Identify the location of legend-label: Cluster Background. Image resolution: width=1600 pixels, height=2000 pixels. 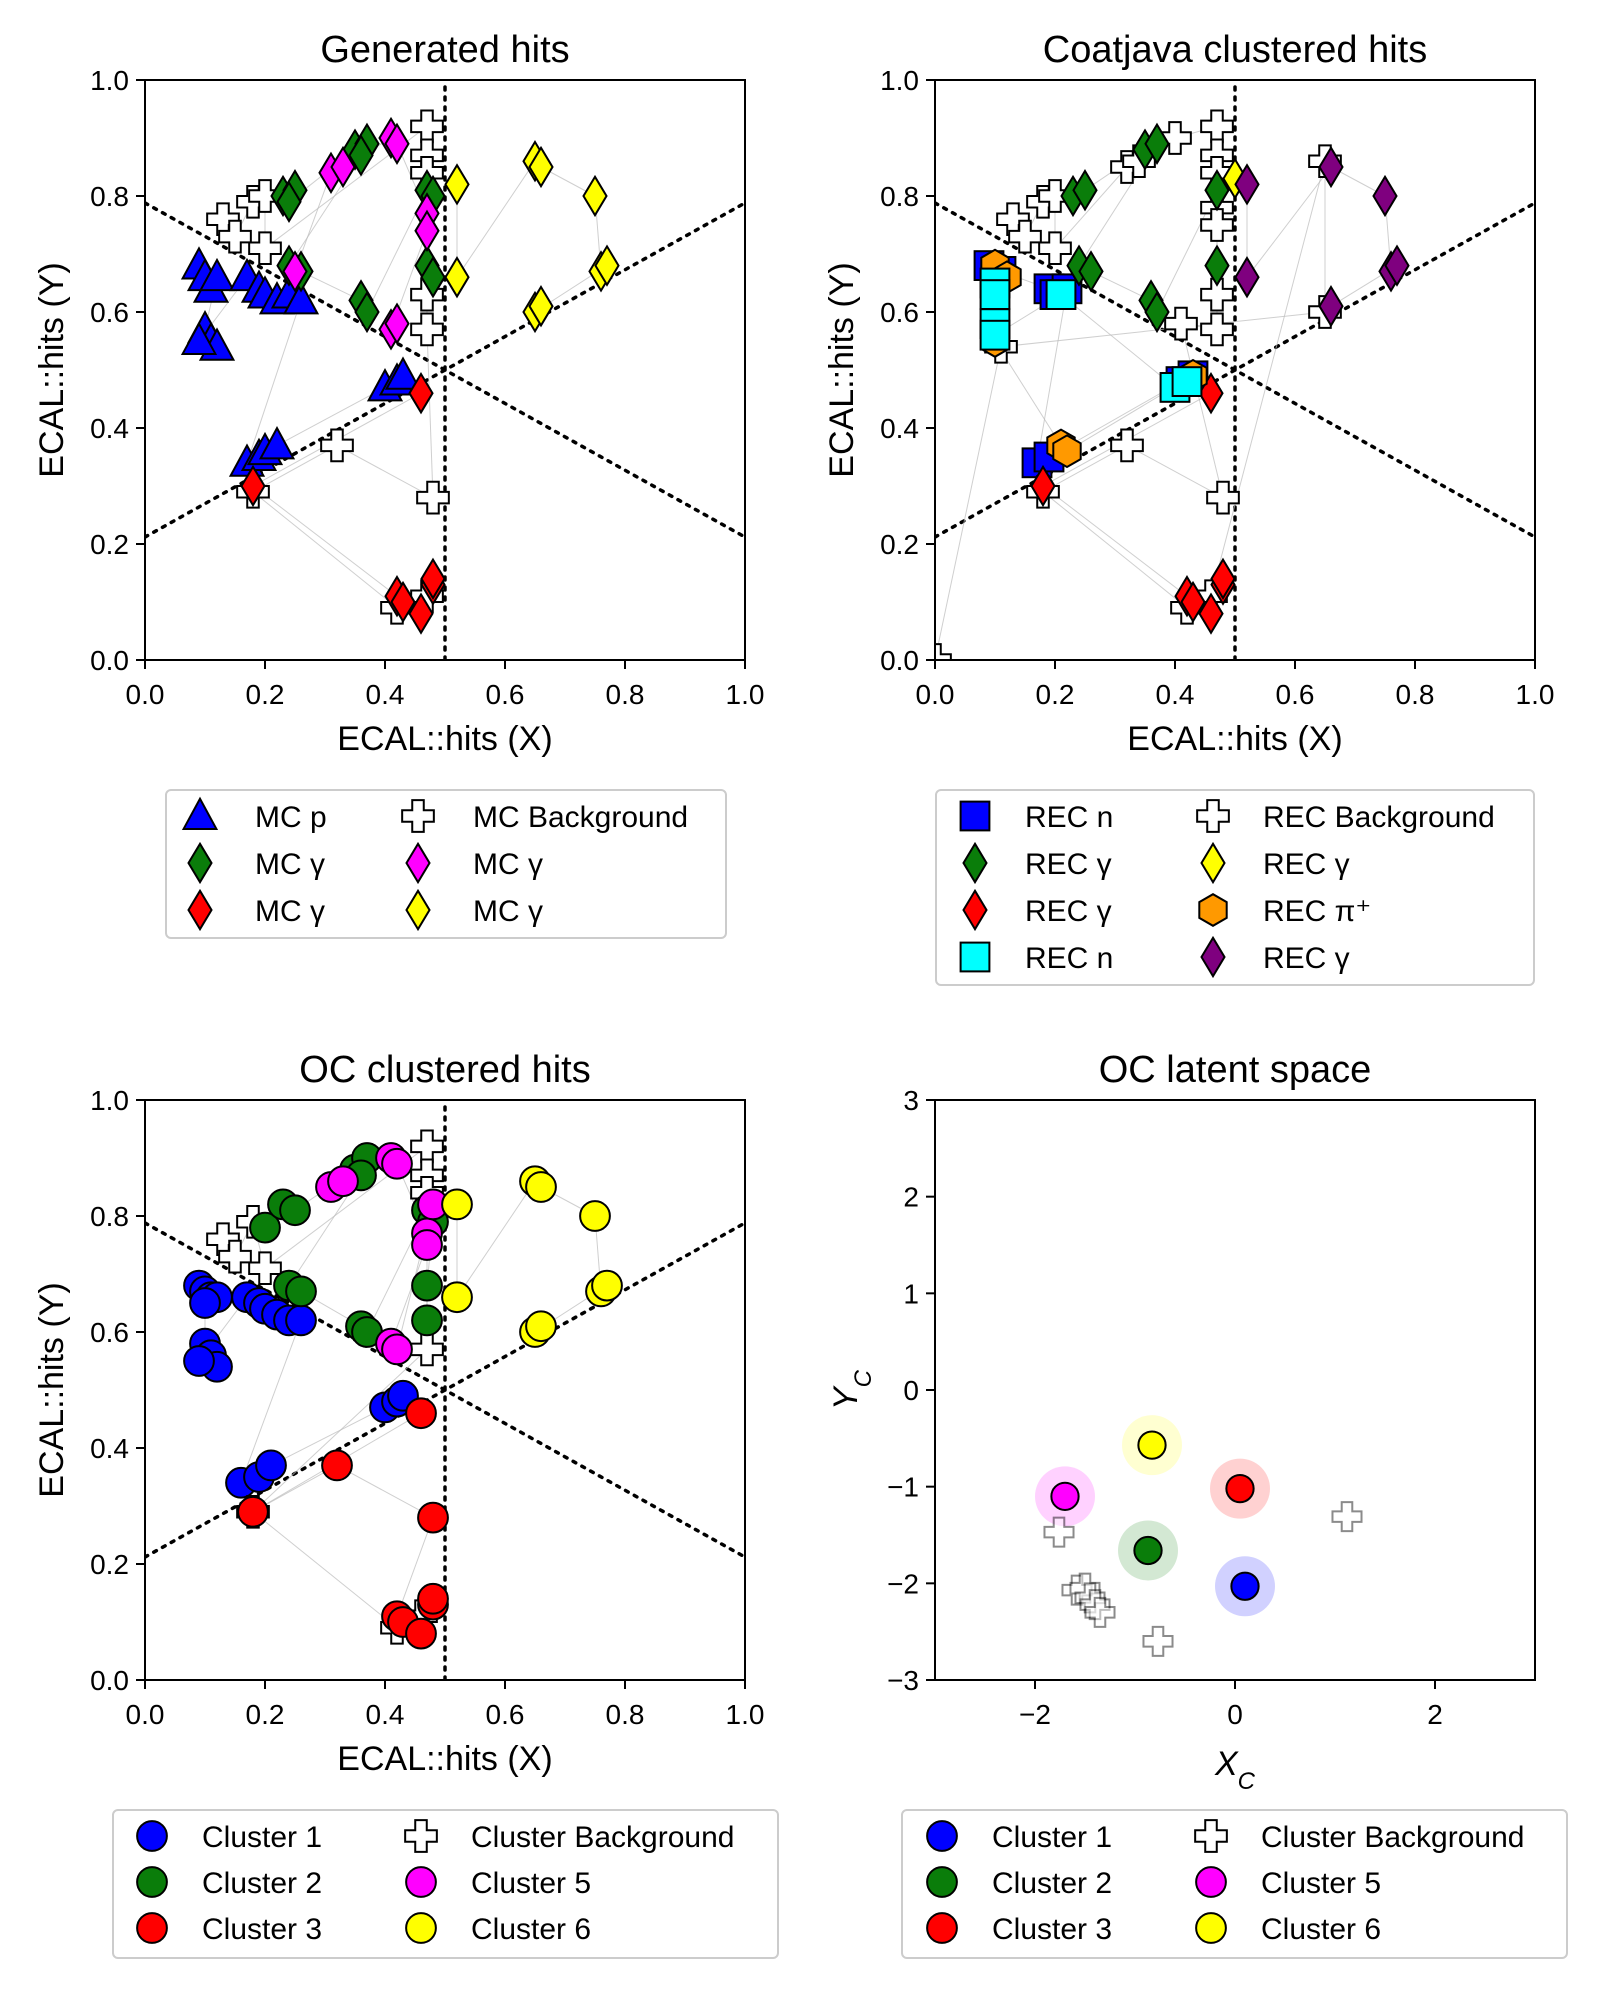
(602, 1837).